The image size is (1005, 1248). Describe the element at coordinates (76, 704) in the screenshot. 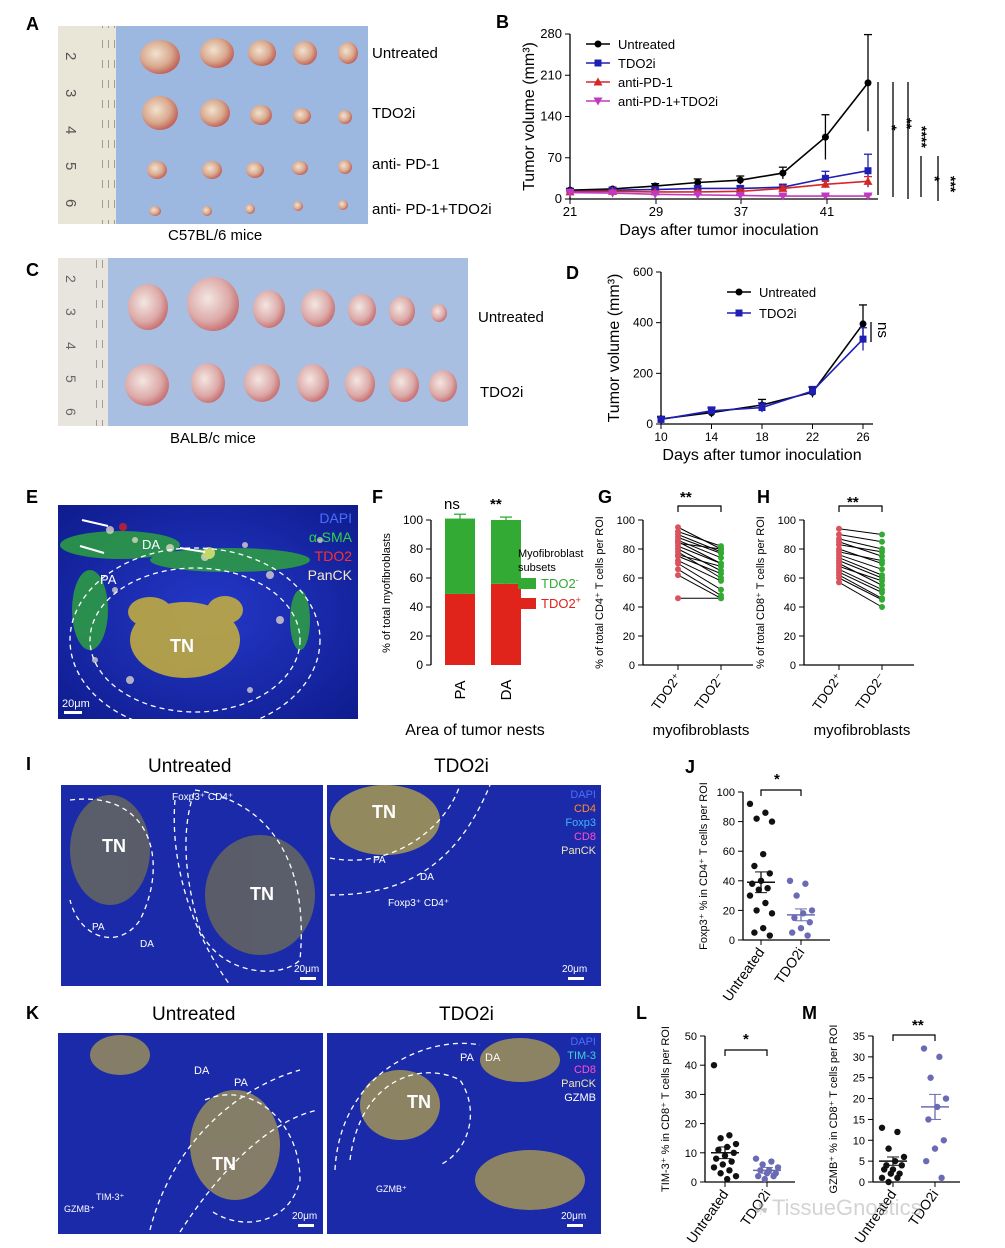

I see `scale-label: 20μm` at that location.